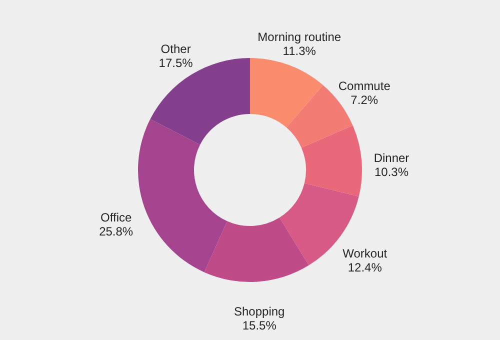  Describe the element at coordinates (364, 99) in the screenshot. I see `data-label: 7.2%` at that location.